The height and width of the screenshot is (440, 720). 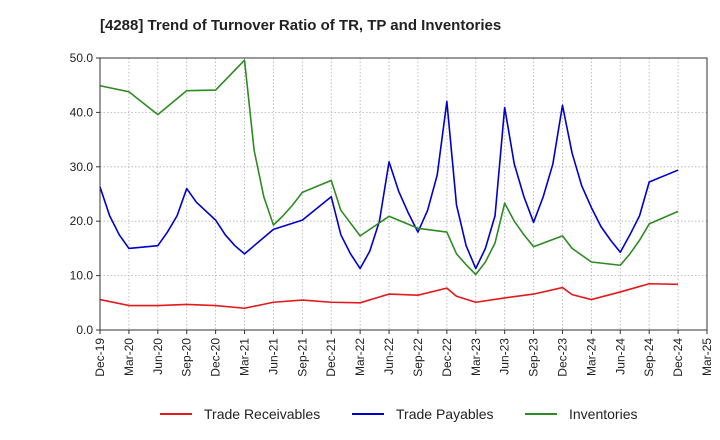 I want to click on x-tick-label: Mar-24, so click(x=591, y=357).